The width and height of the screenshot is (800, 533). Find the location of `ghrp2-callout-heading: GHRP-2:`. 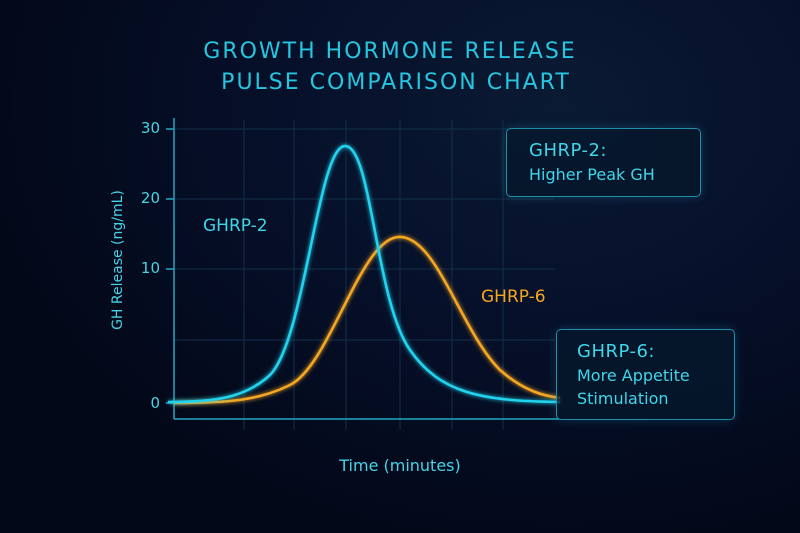

ghrp2-callout-heading: GHRP-2: is located at coordinates (568, 150).